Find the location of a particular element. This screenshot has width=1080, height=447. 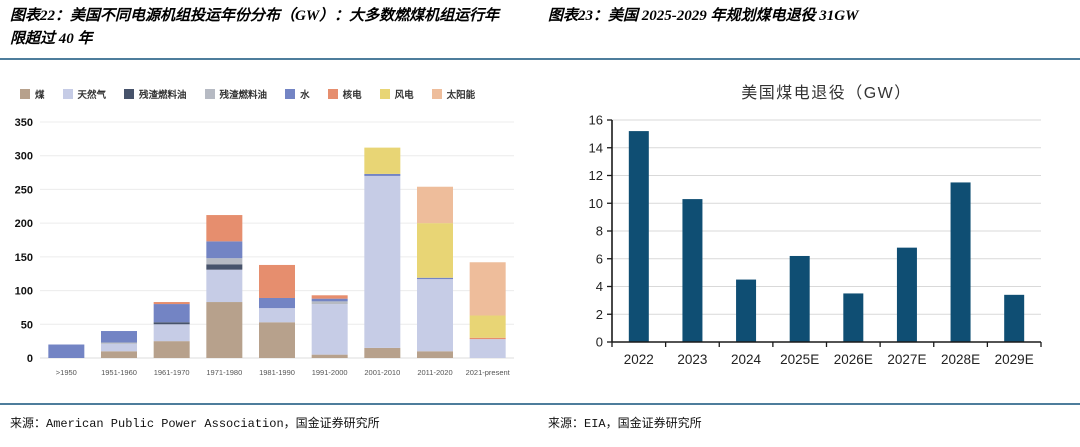

x-axis-label: 1971-1980 is located at coordinates (224, 372).